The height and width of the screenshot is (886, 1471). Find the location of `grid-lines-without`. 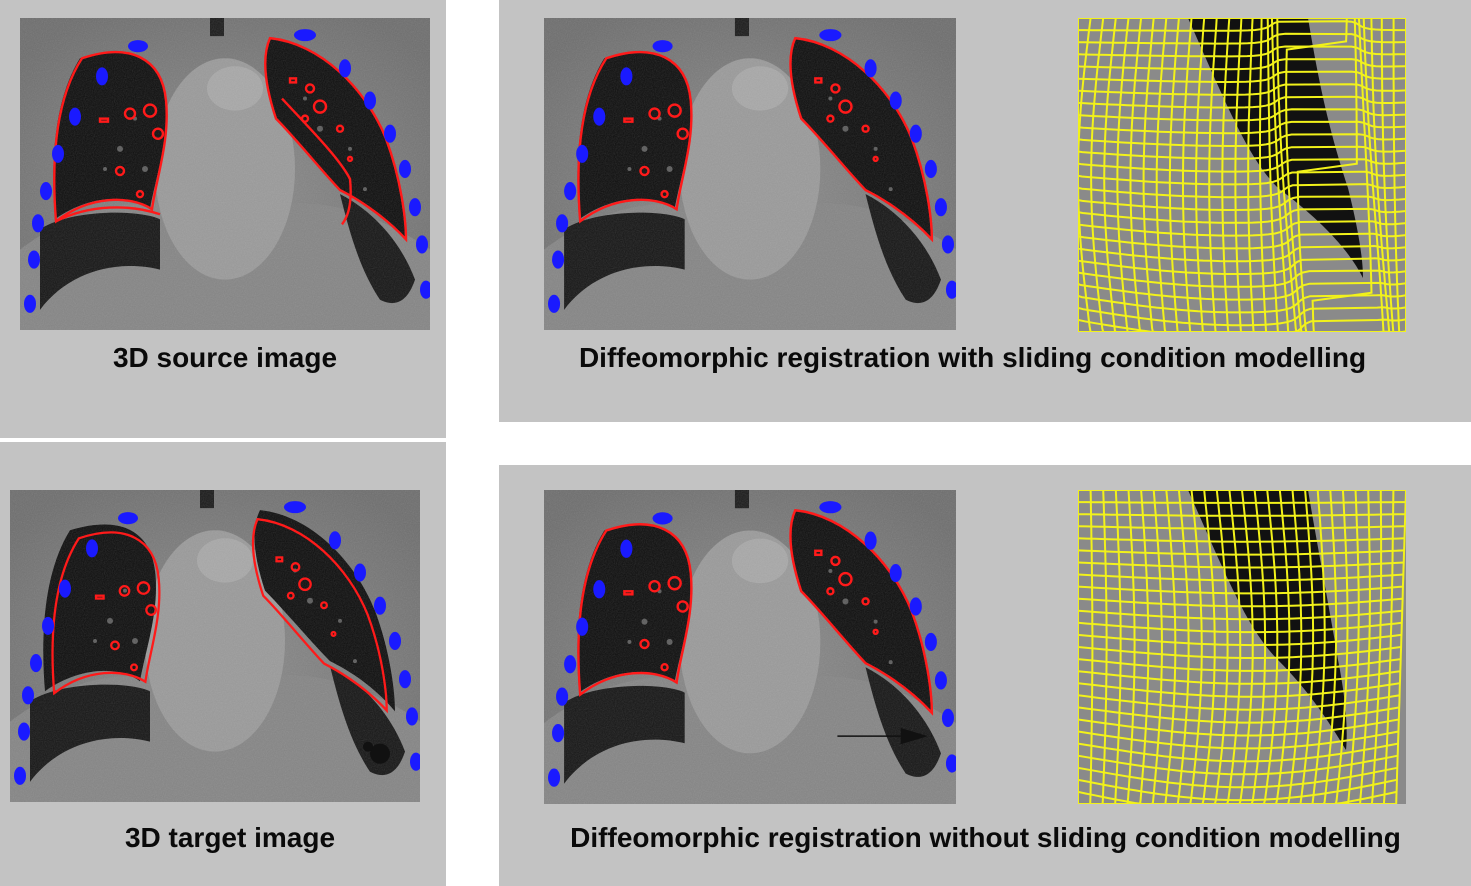

grid-lines-without is located at coordinates (1242, 647).